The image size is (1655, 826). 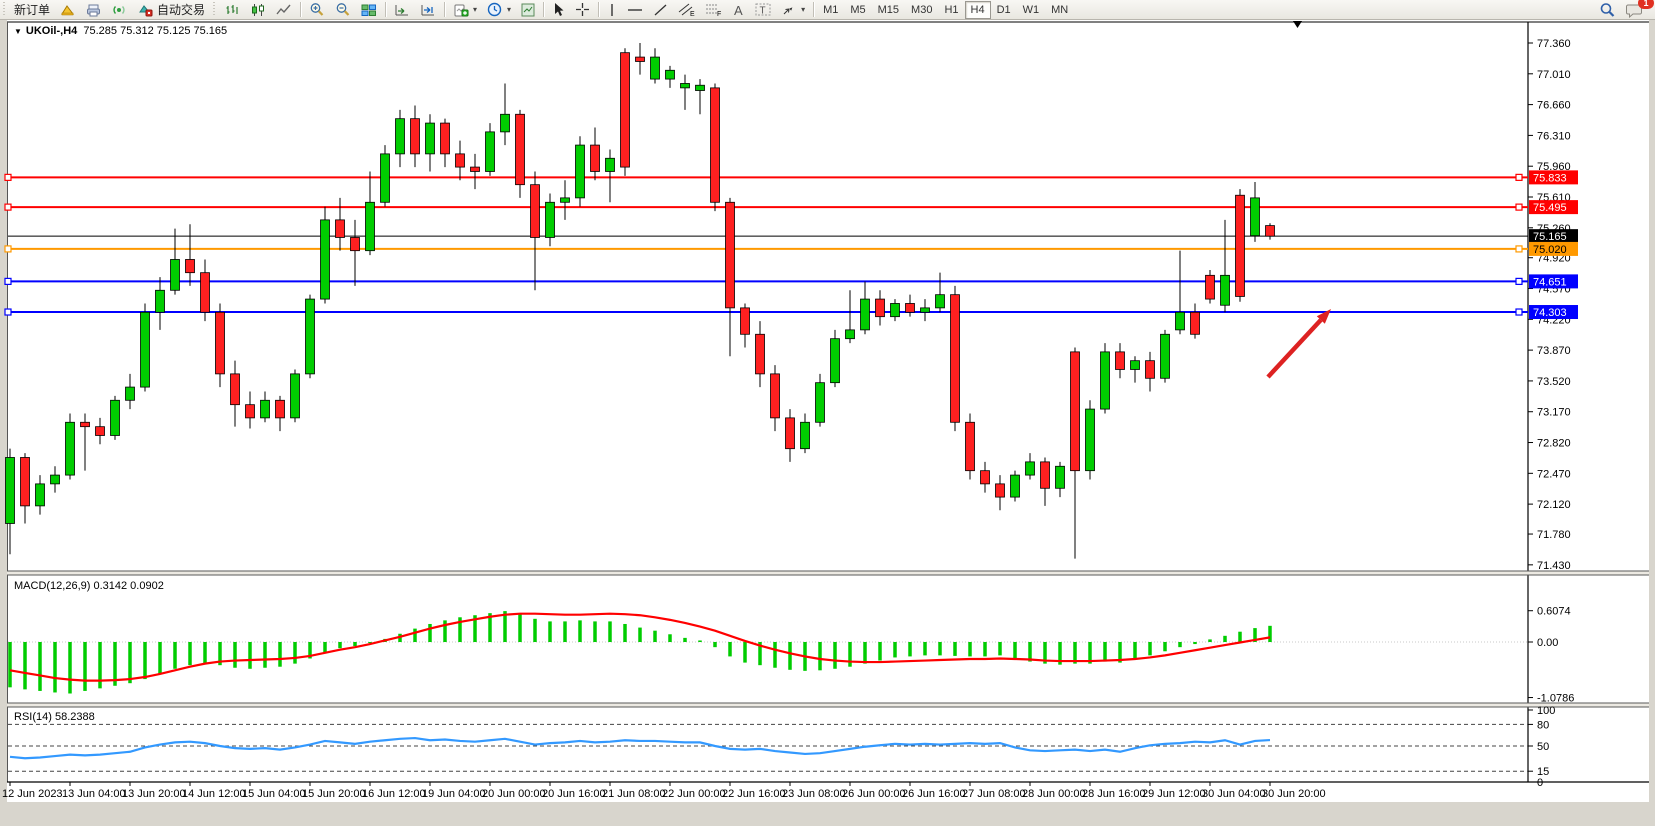 I want to click on timeframe-H4: H4, so click(x=977, y=9).